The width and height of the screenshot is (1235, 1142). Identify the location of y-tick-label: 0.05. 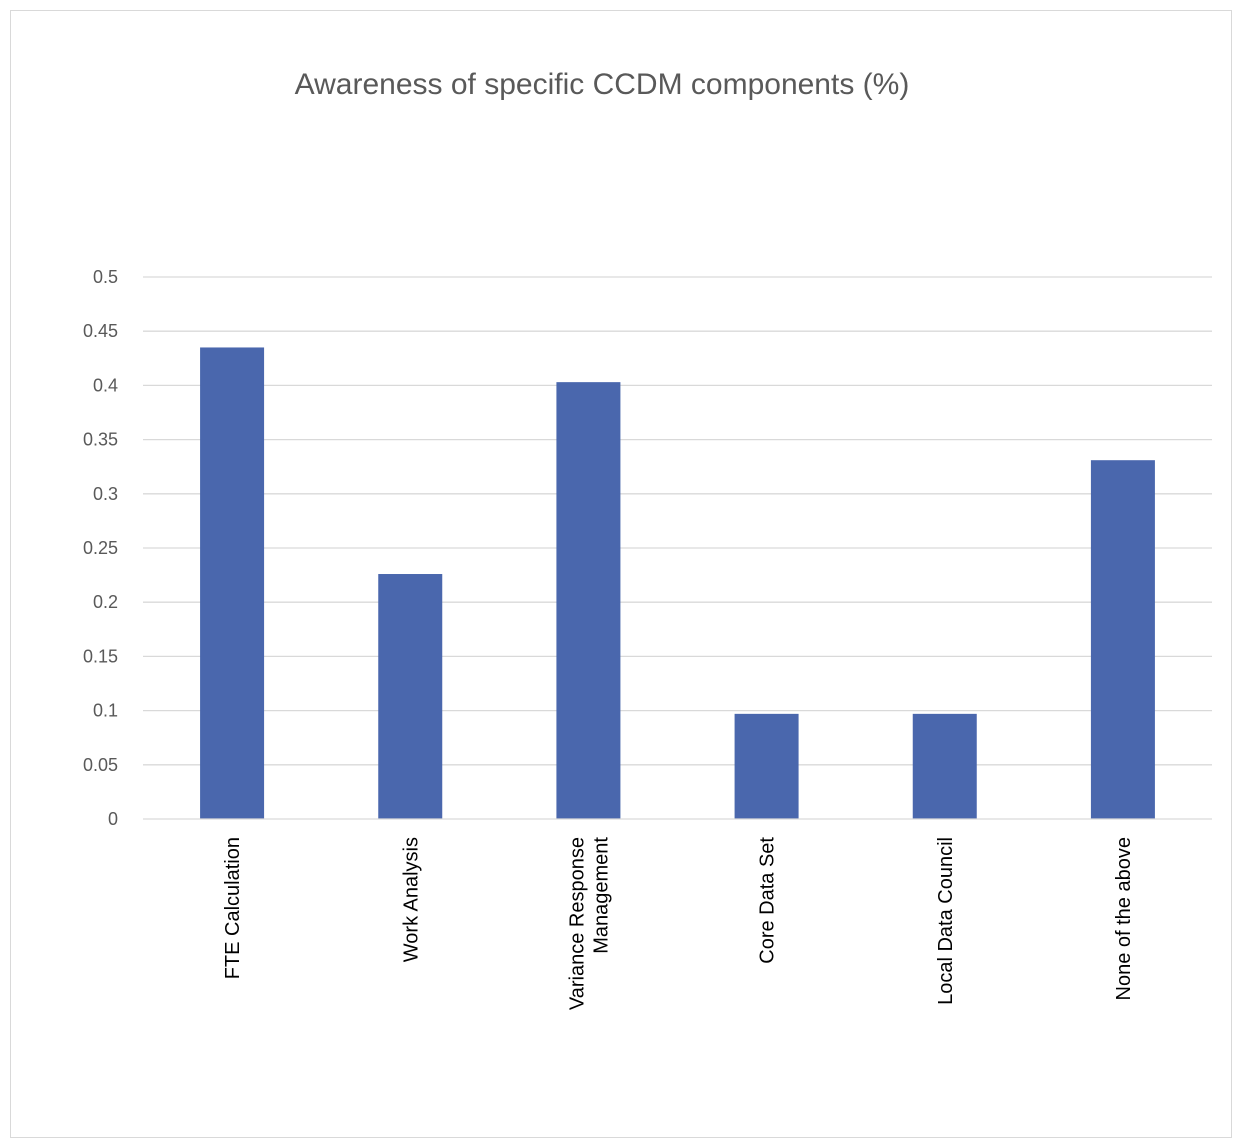
(100, 765).